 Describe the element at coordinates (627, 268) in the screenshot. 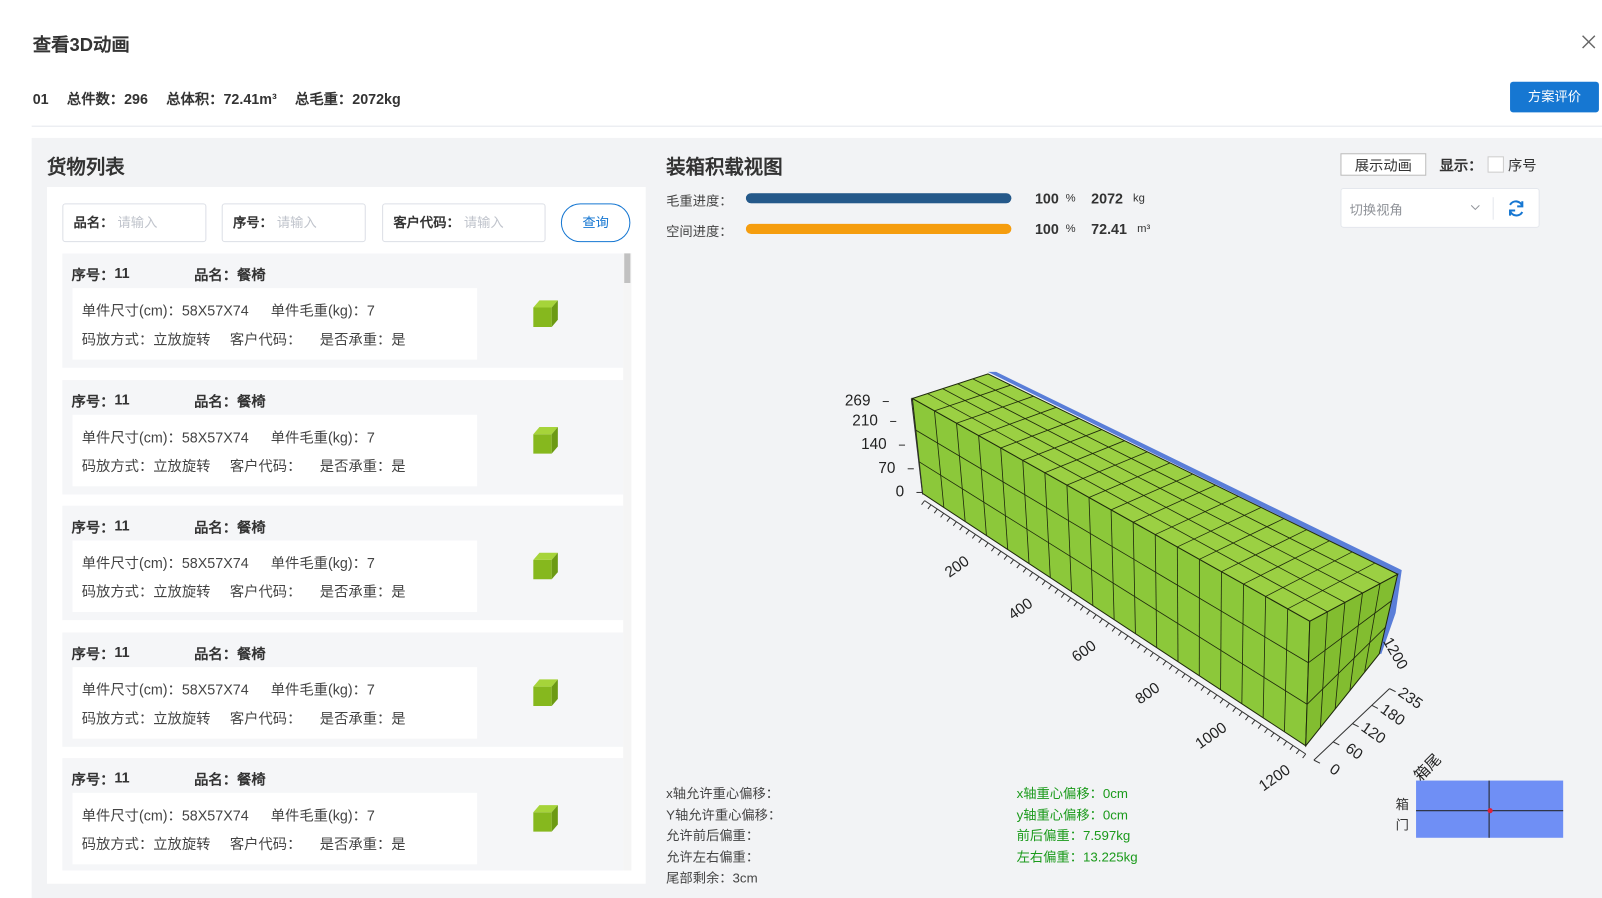

I see `scroll-thumb` at that location.